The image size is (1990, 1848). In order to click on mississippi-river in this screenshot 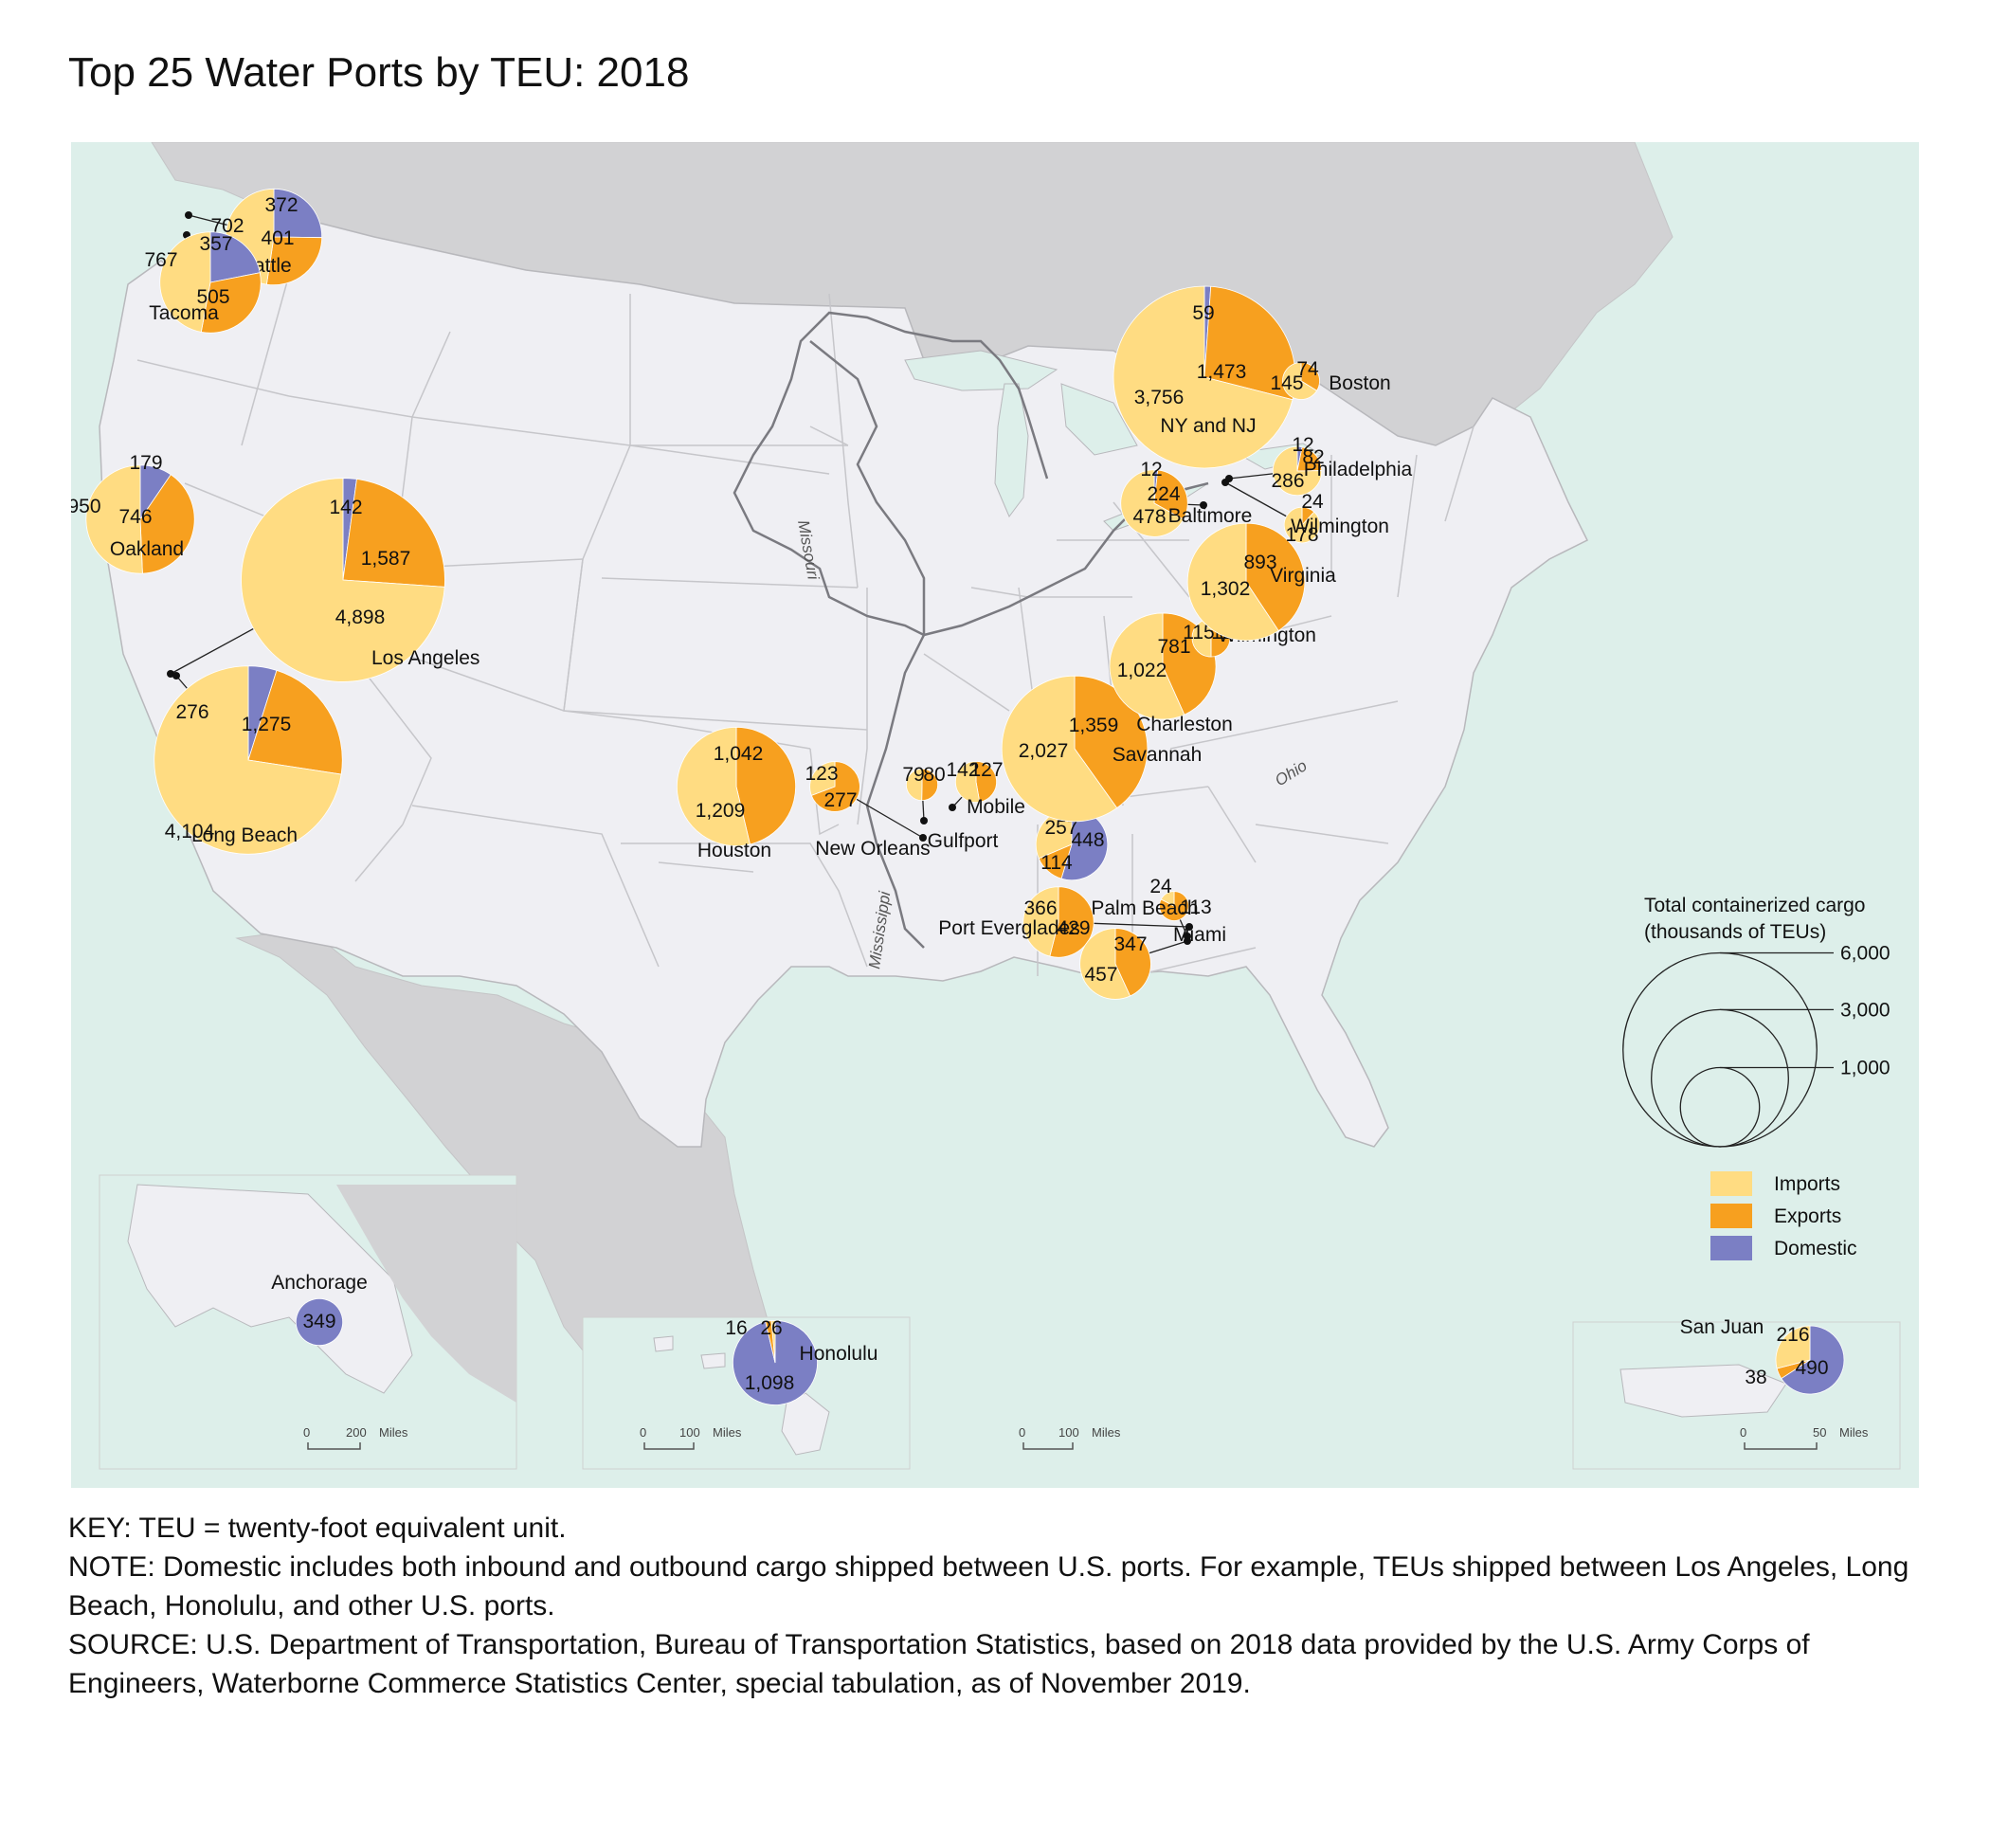, I will do `click(867, 645)`.